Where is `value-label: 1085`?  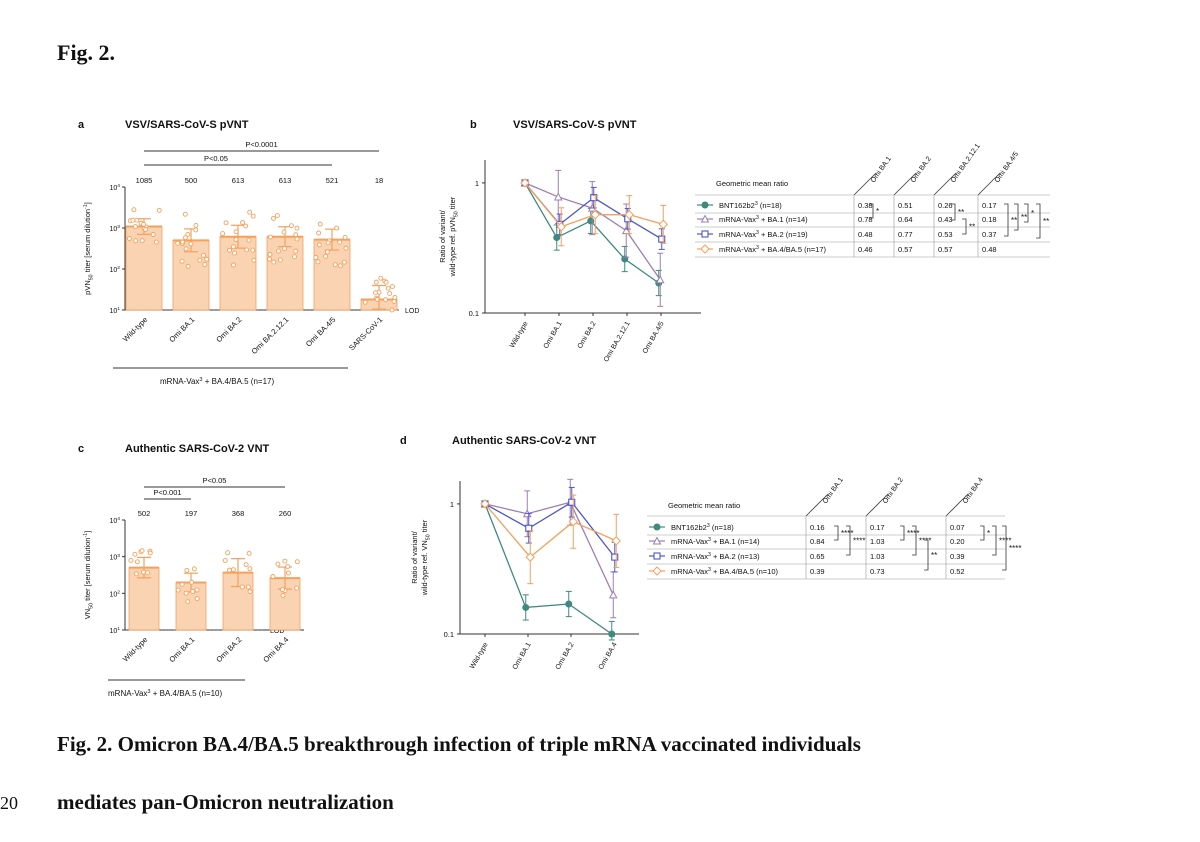 value-label: 1085 is located at coordinates (144, 180).